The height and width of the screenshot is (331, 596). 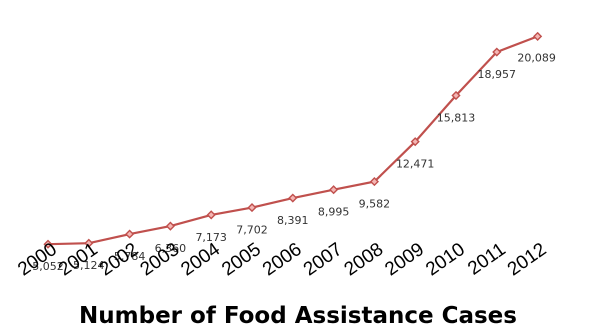 What do you see at coordinates (334, 212) in the screenshot?
I see `data-label-2007: 8,995` at bounding box center [334, 212].